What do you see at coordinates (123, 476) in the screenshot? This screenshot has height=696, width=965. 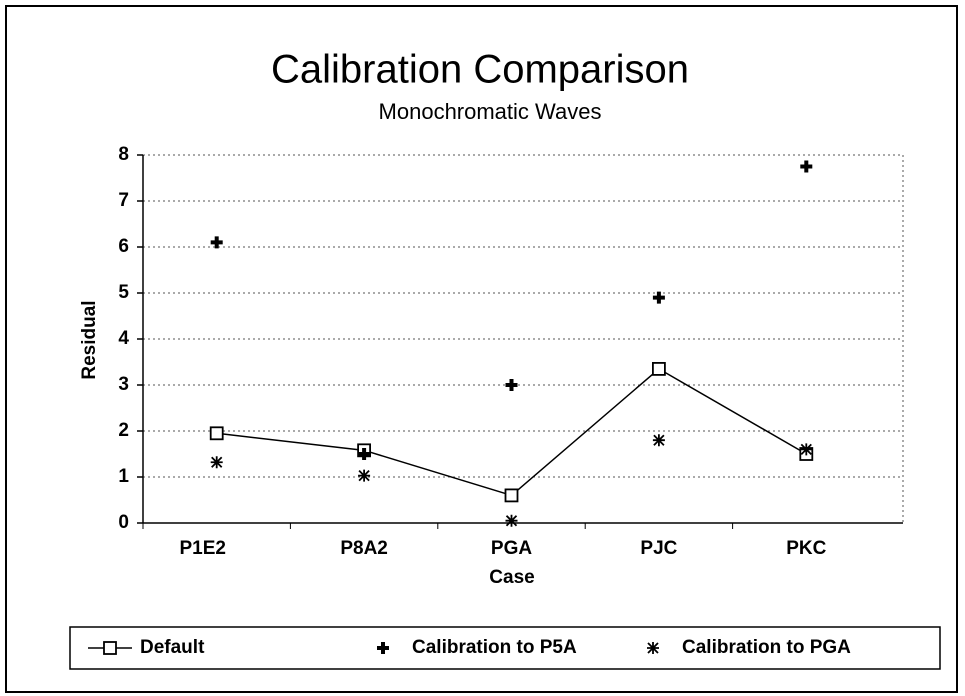 I see `y-tick-label: 1` at bounding box center [123, 476].